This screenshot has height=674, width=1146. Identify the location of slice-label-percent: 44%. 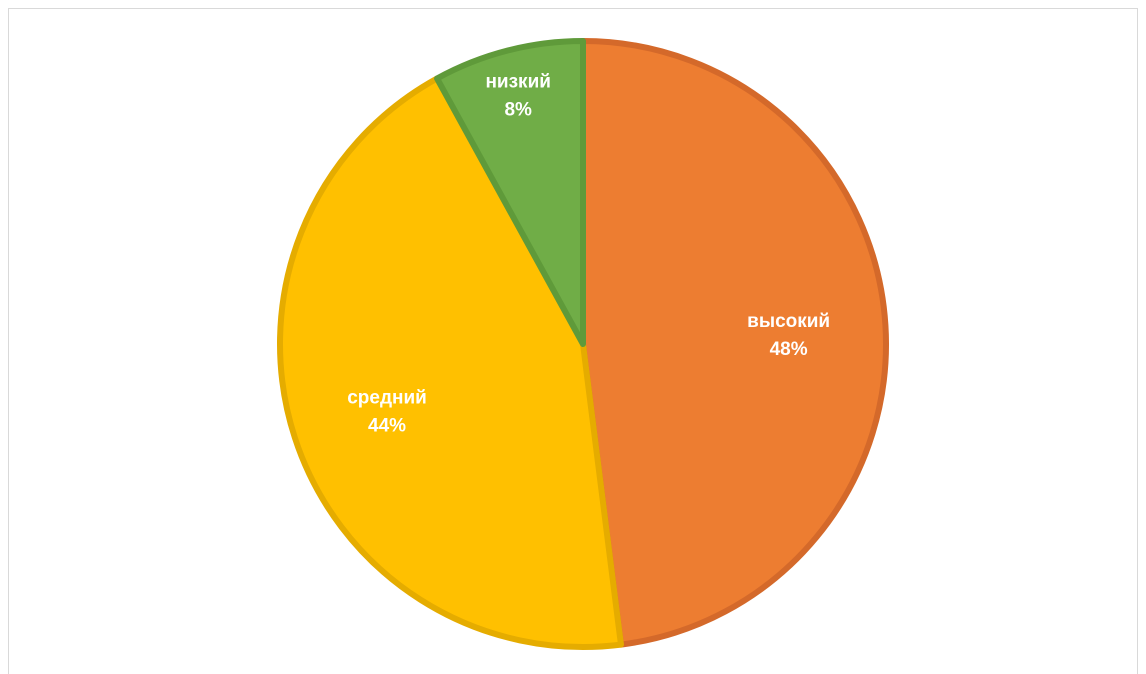
(387, 426).